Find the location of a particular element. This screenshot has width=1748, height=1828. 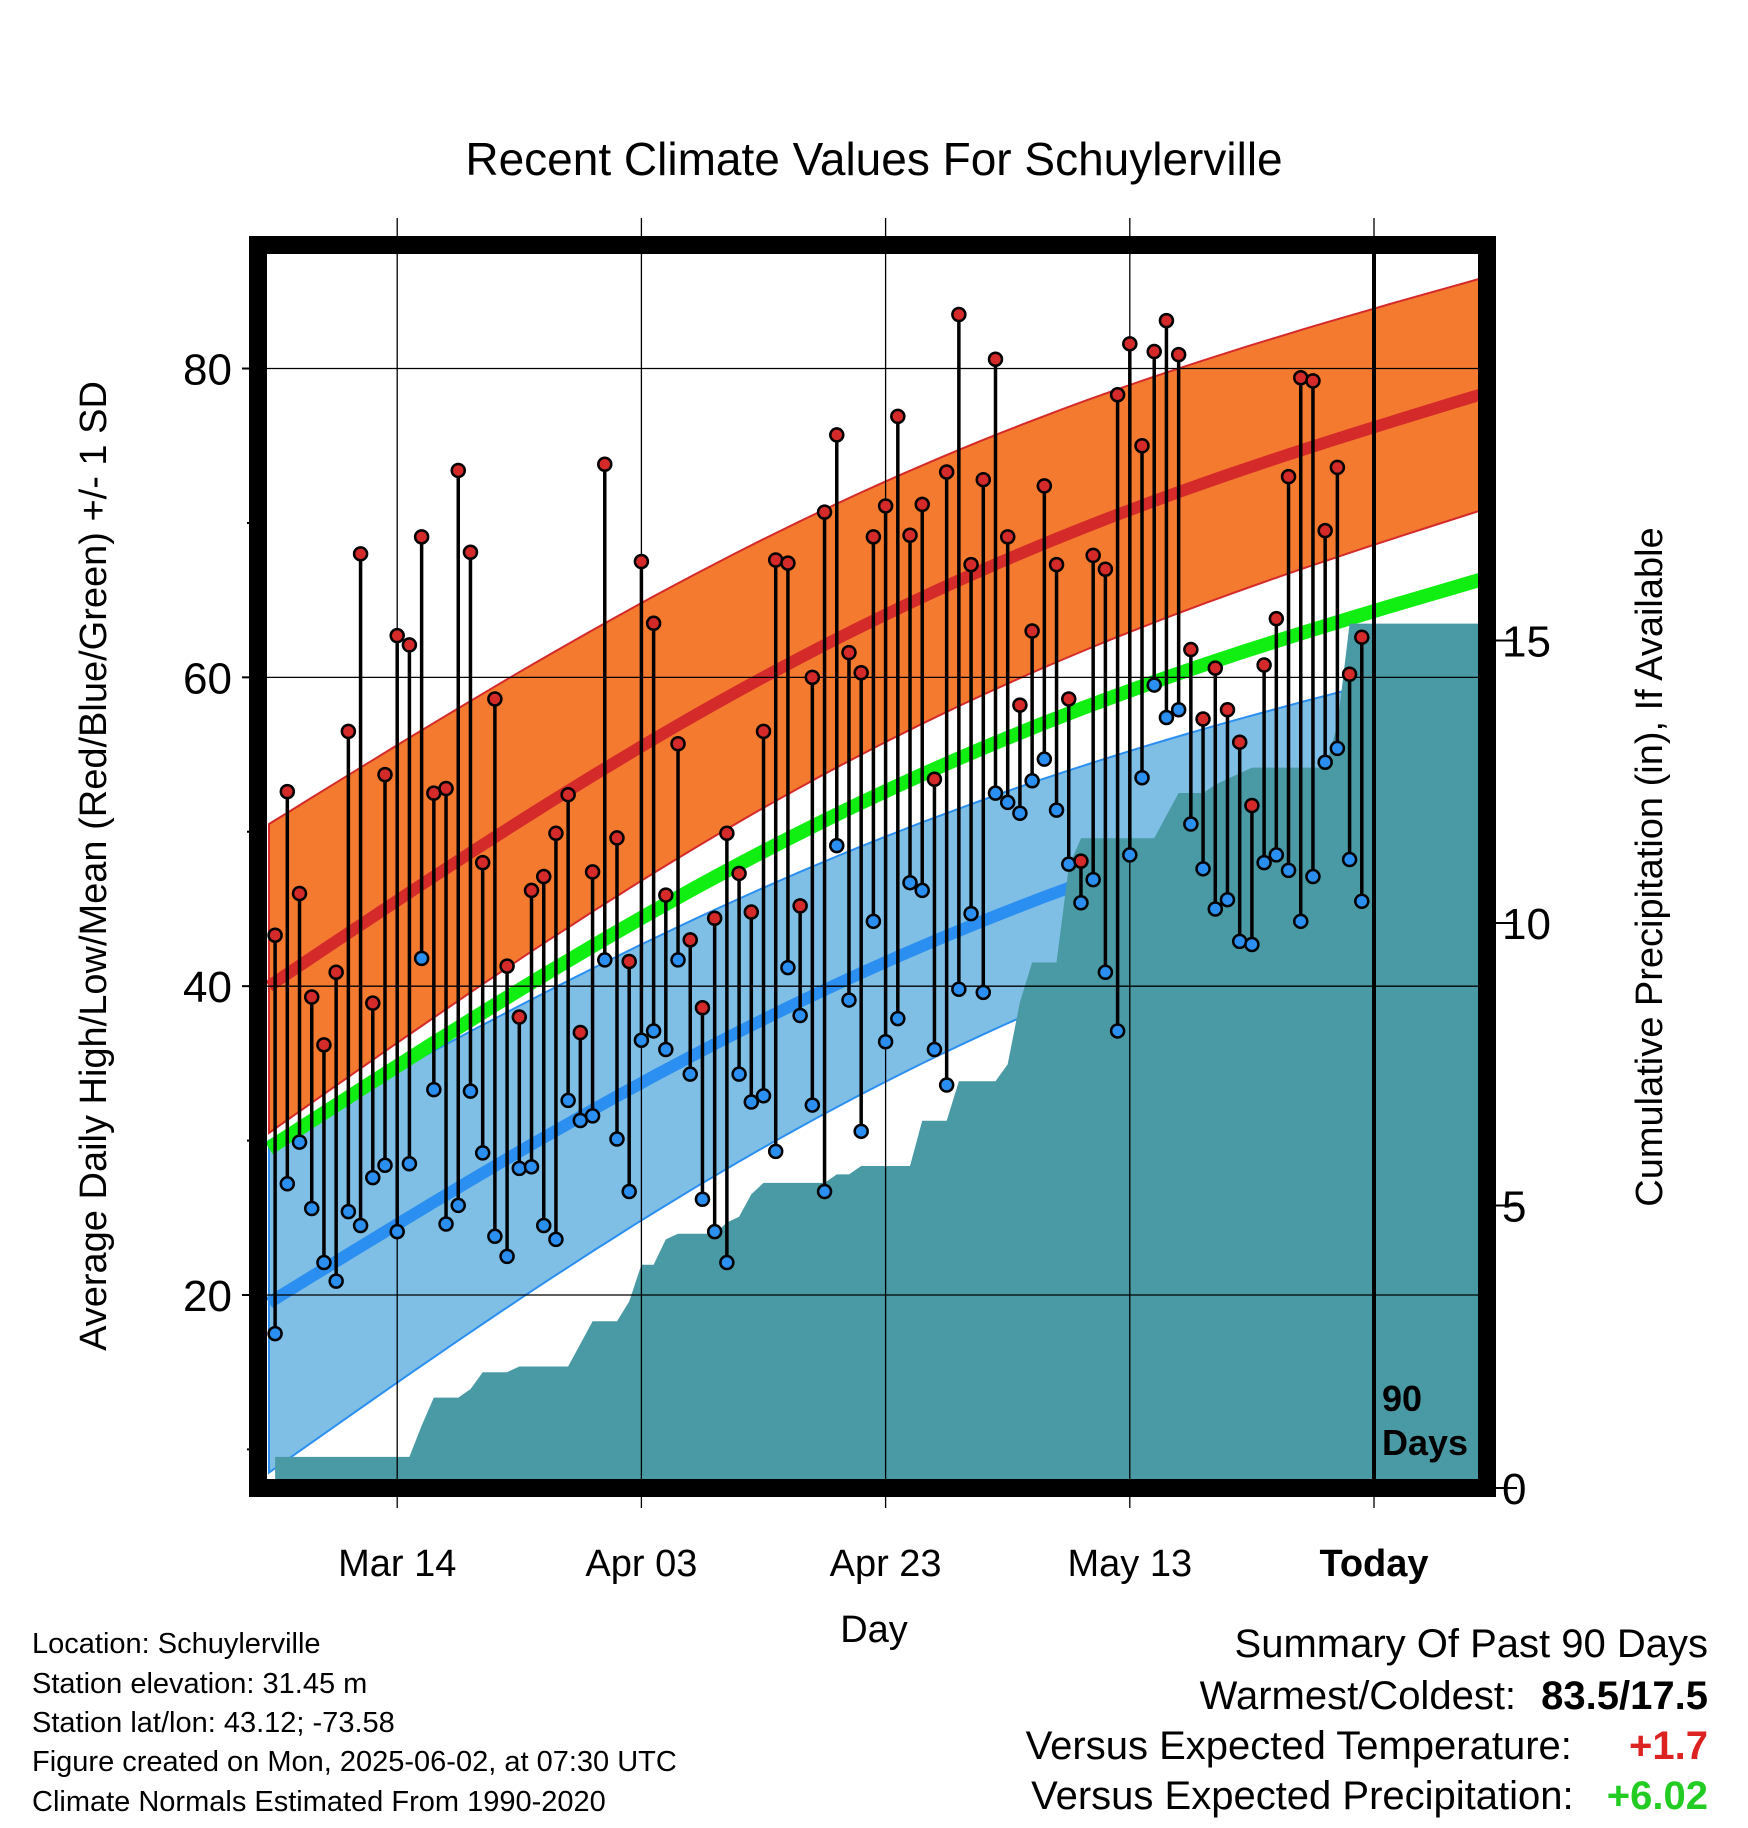

summary-temp: Versus Expected Temperature: +1.7 is located at coordinates (1367, 1746).